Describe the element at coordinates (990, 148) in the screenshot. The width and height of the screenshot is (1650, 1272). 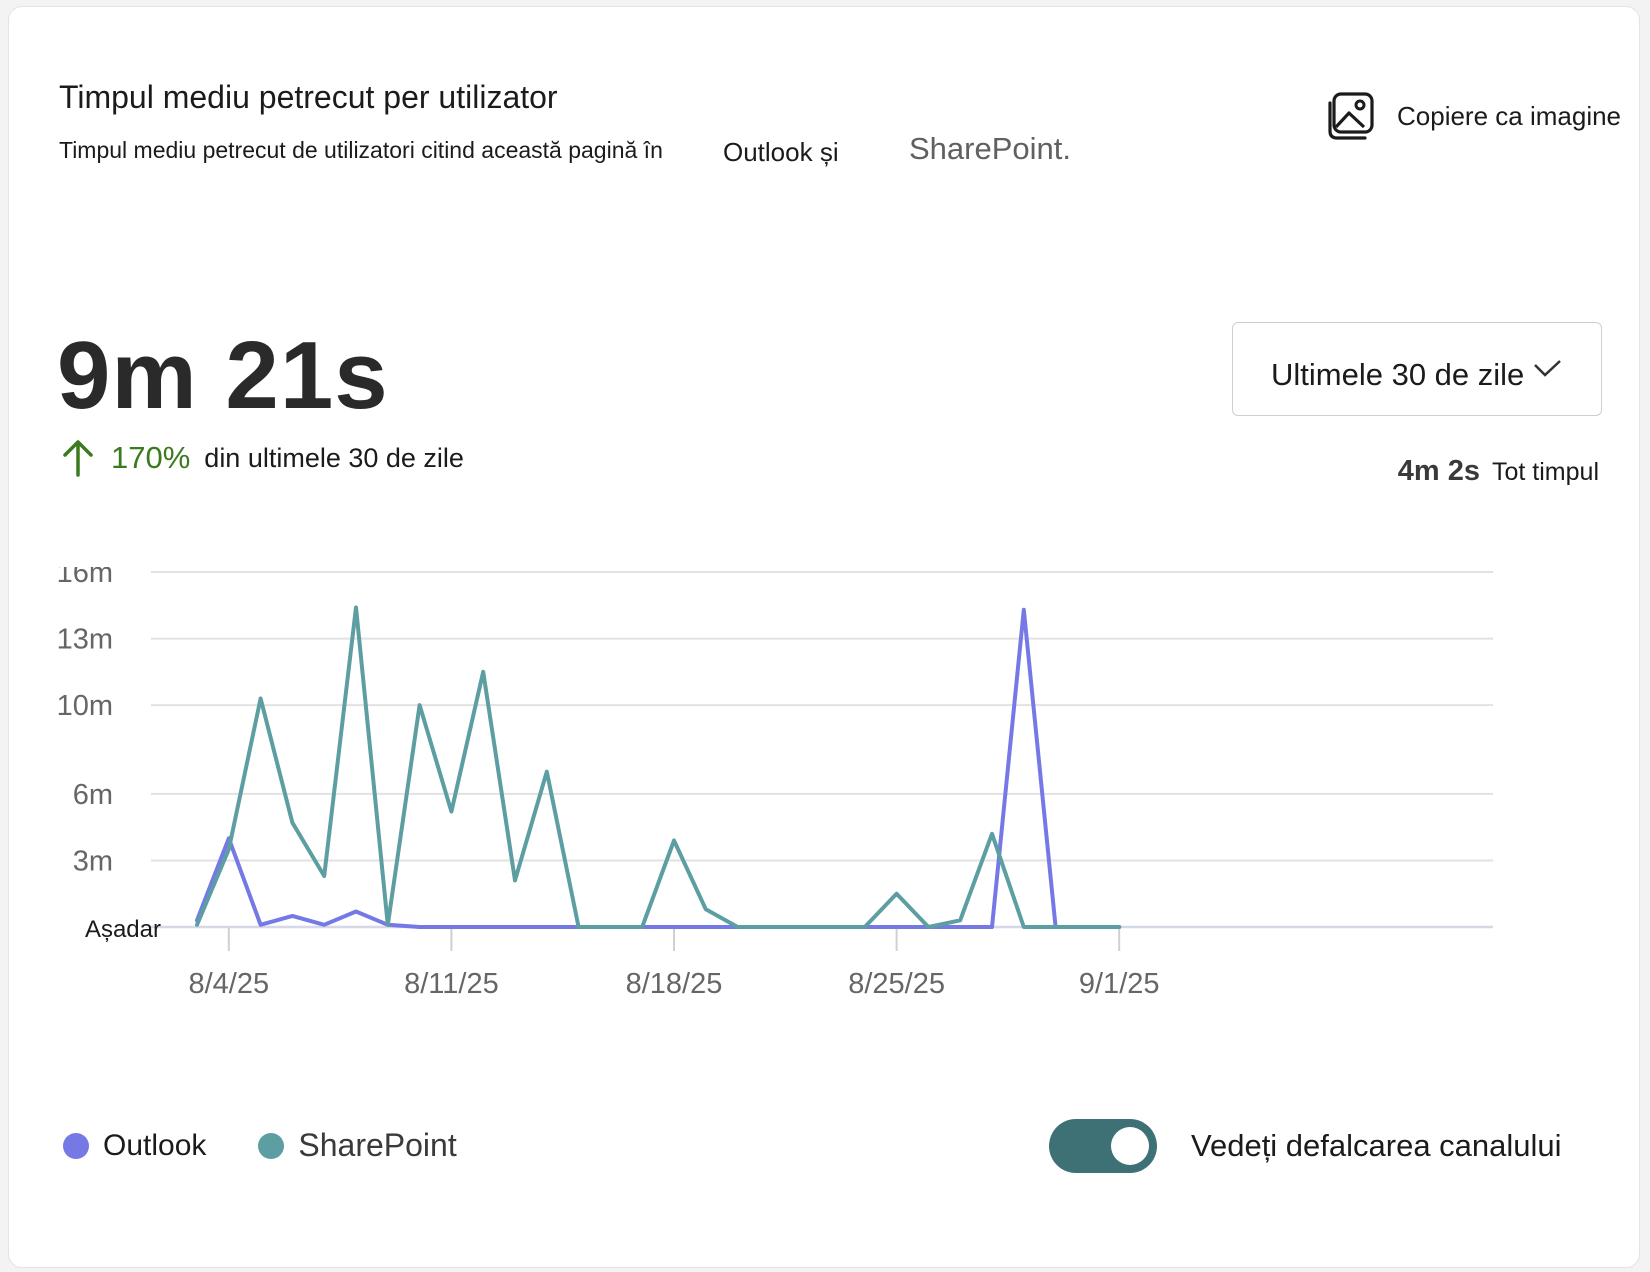
I see `subtitle-sharepoint: SharePoint.` at that location.